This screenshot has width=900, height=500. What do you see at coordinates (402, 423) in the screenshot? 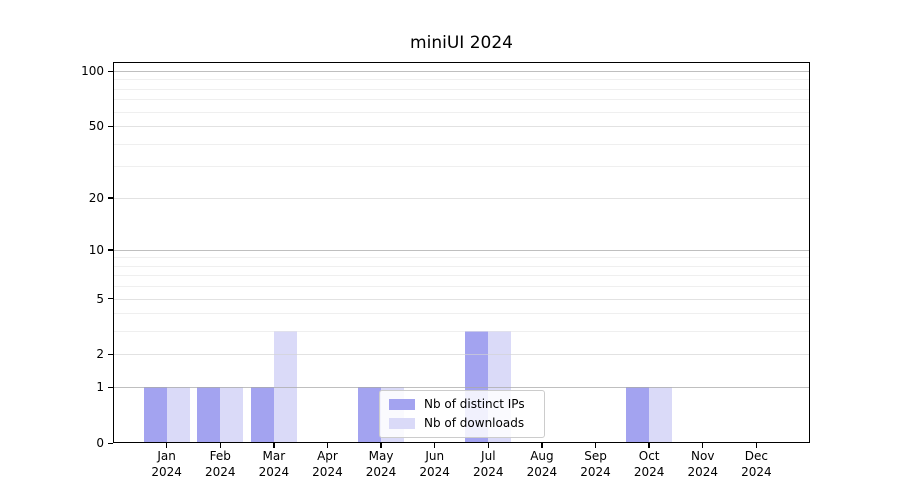
I see `legend-swatch-downloads` at bounding box center [402, 423].